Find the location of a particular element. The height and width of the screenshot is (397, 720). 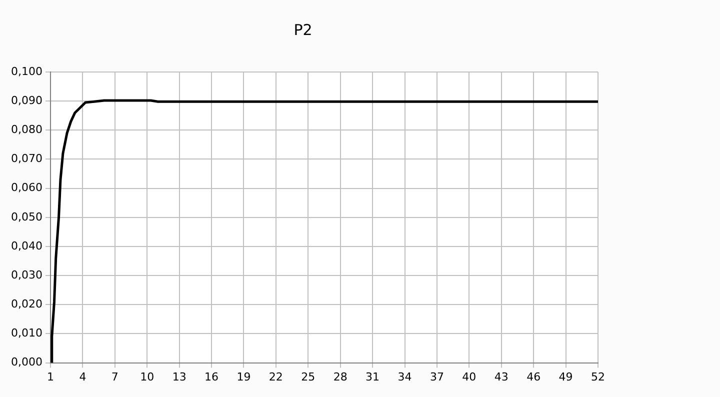

x-tick-label: 7 is located at coordinates (114, 377).